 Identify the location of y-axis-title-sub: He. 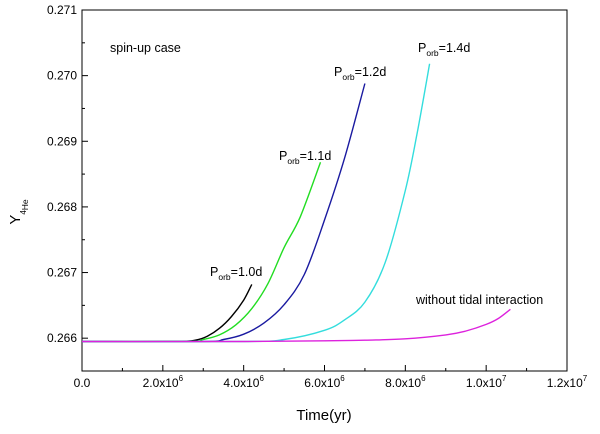
(25, 204).